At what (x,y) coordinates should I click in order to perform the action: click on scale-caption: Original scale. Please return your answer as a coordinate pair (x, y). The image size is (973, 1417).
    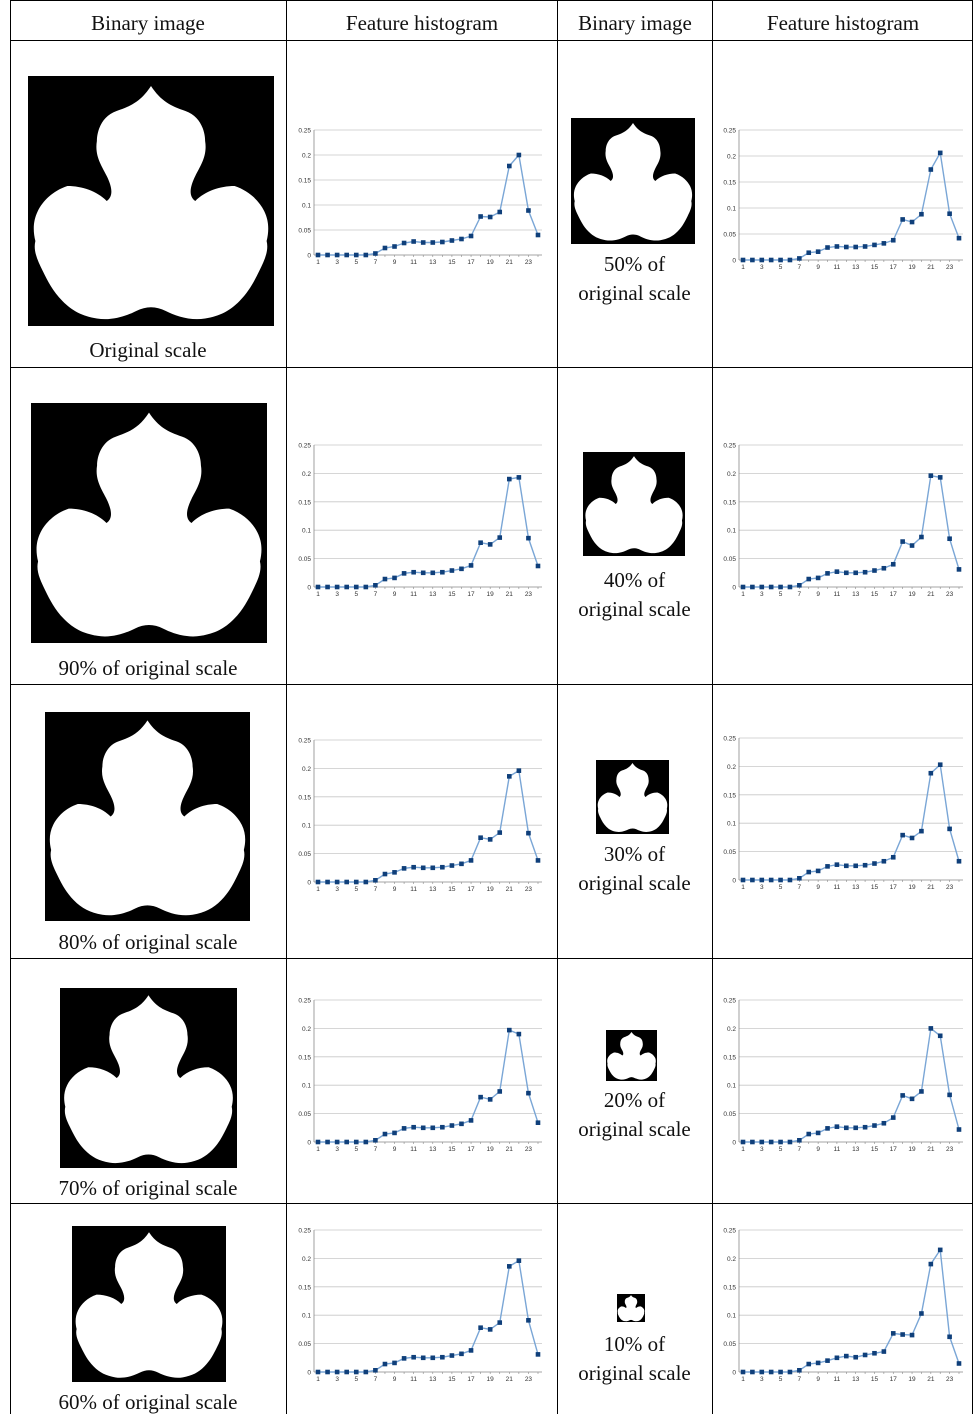
    Looking at the image, I should click on (148, 350).